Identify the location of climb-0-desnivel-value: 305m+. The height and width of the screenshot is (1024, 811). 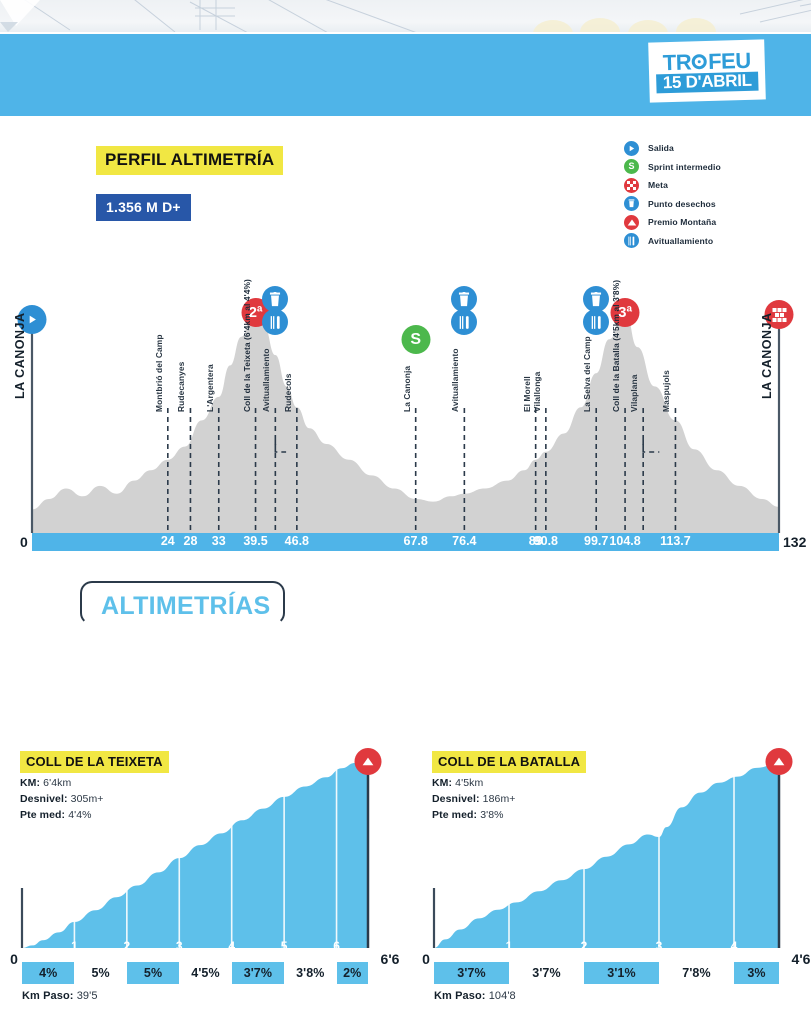
(87, 799).